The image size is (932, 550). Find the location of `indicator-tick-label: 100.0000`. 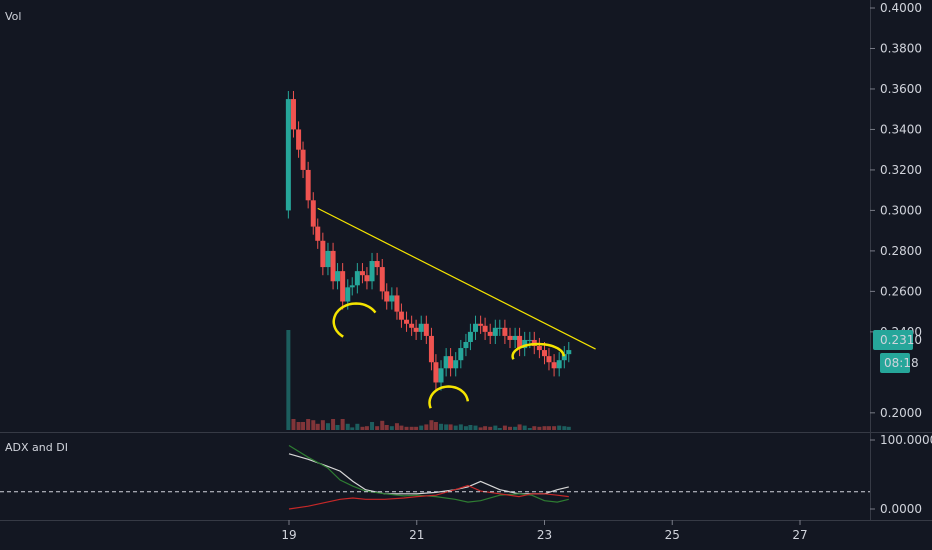

indicator-tick-label: 100.0000 is located at coordinates (906, 440).